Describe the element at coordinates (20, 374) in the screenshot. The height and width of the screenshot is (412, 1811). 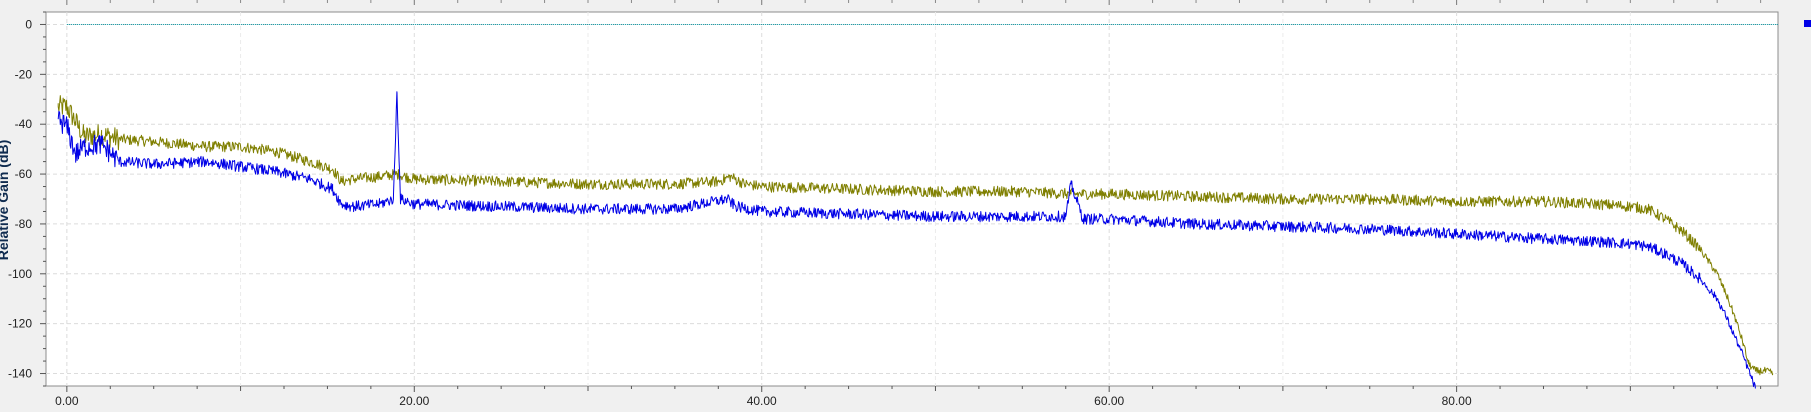
I see `y-tick-label: -140` at that location.